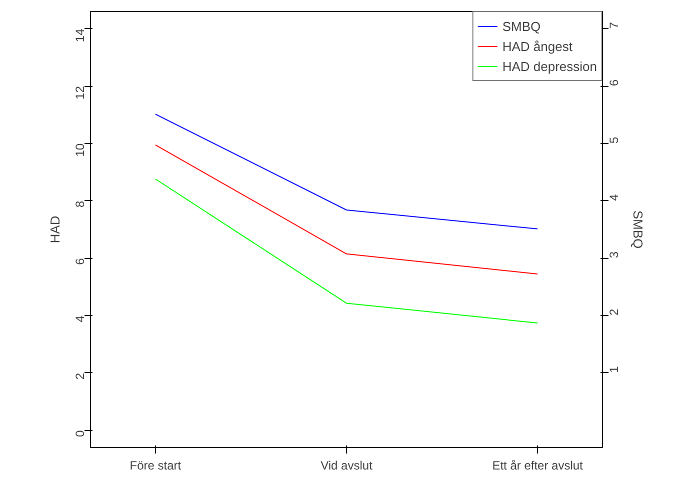 Image resolution: width=683 pixels, height=482 pixels. What do you see at coordinates (521, 26) in the screenshot?
I see `legend-label: SMBQ` at bounding box center [521, 26].